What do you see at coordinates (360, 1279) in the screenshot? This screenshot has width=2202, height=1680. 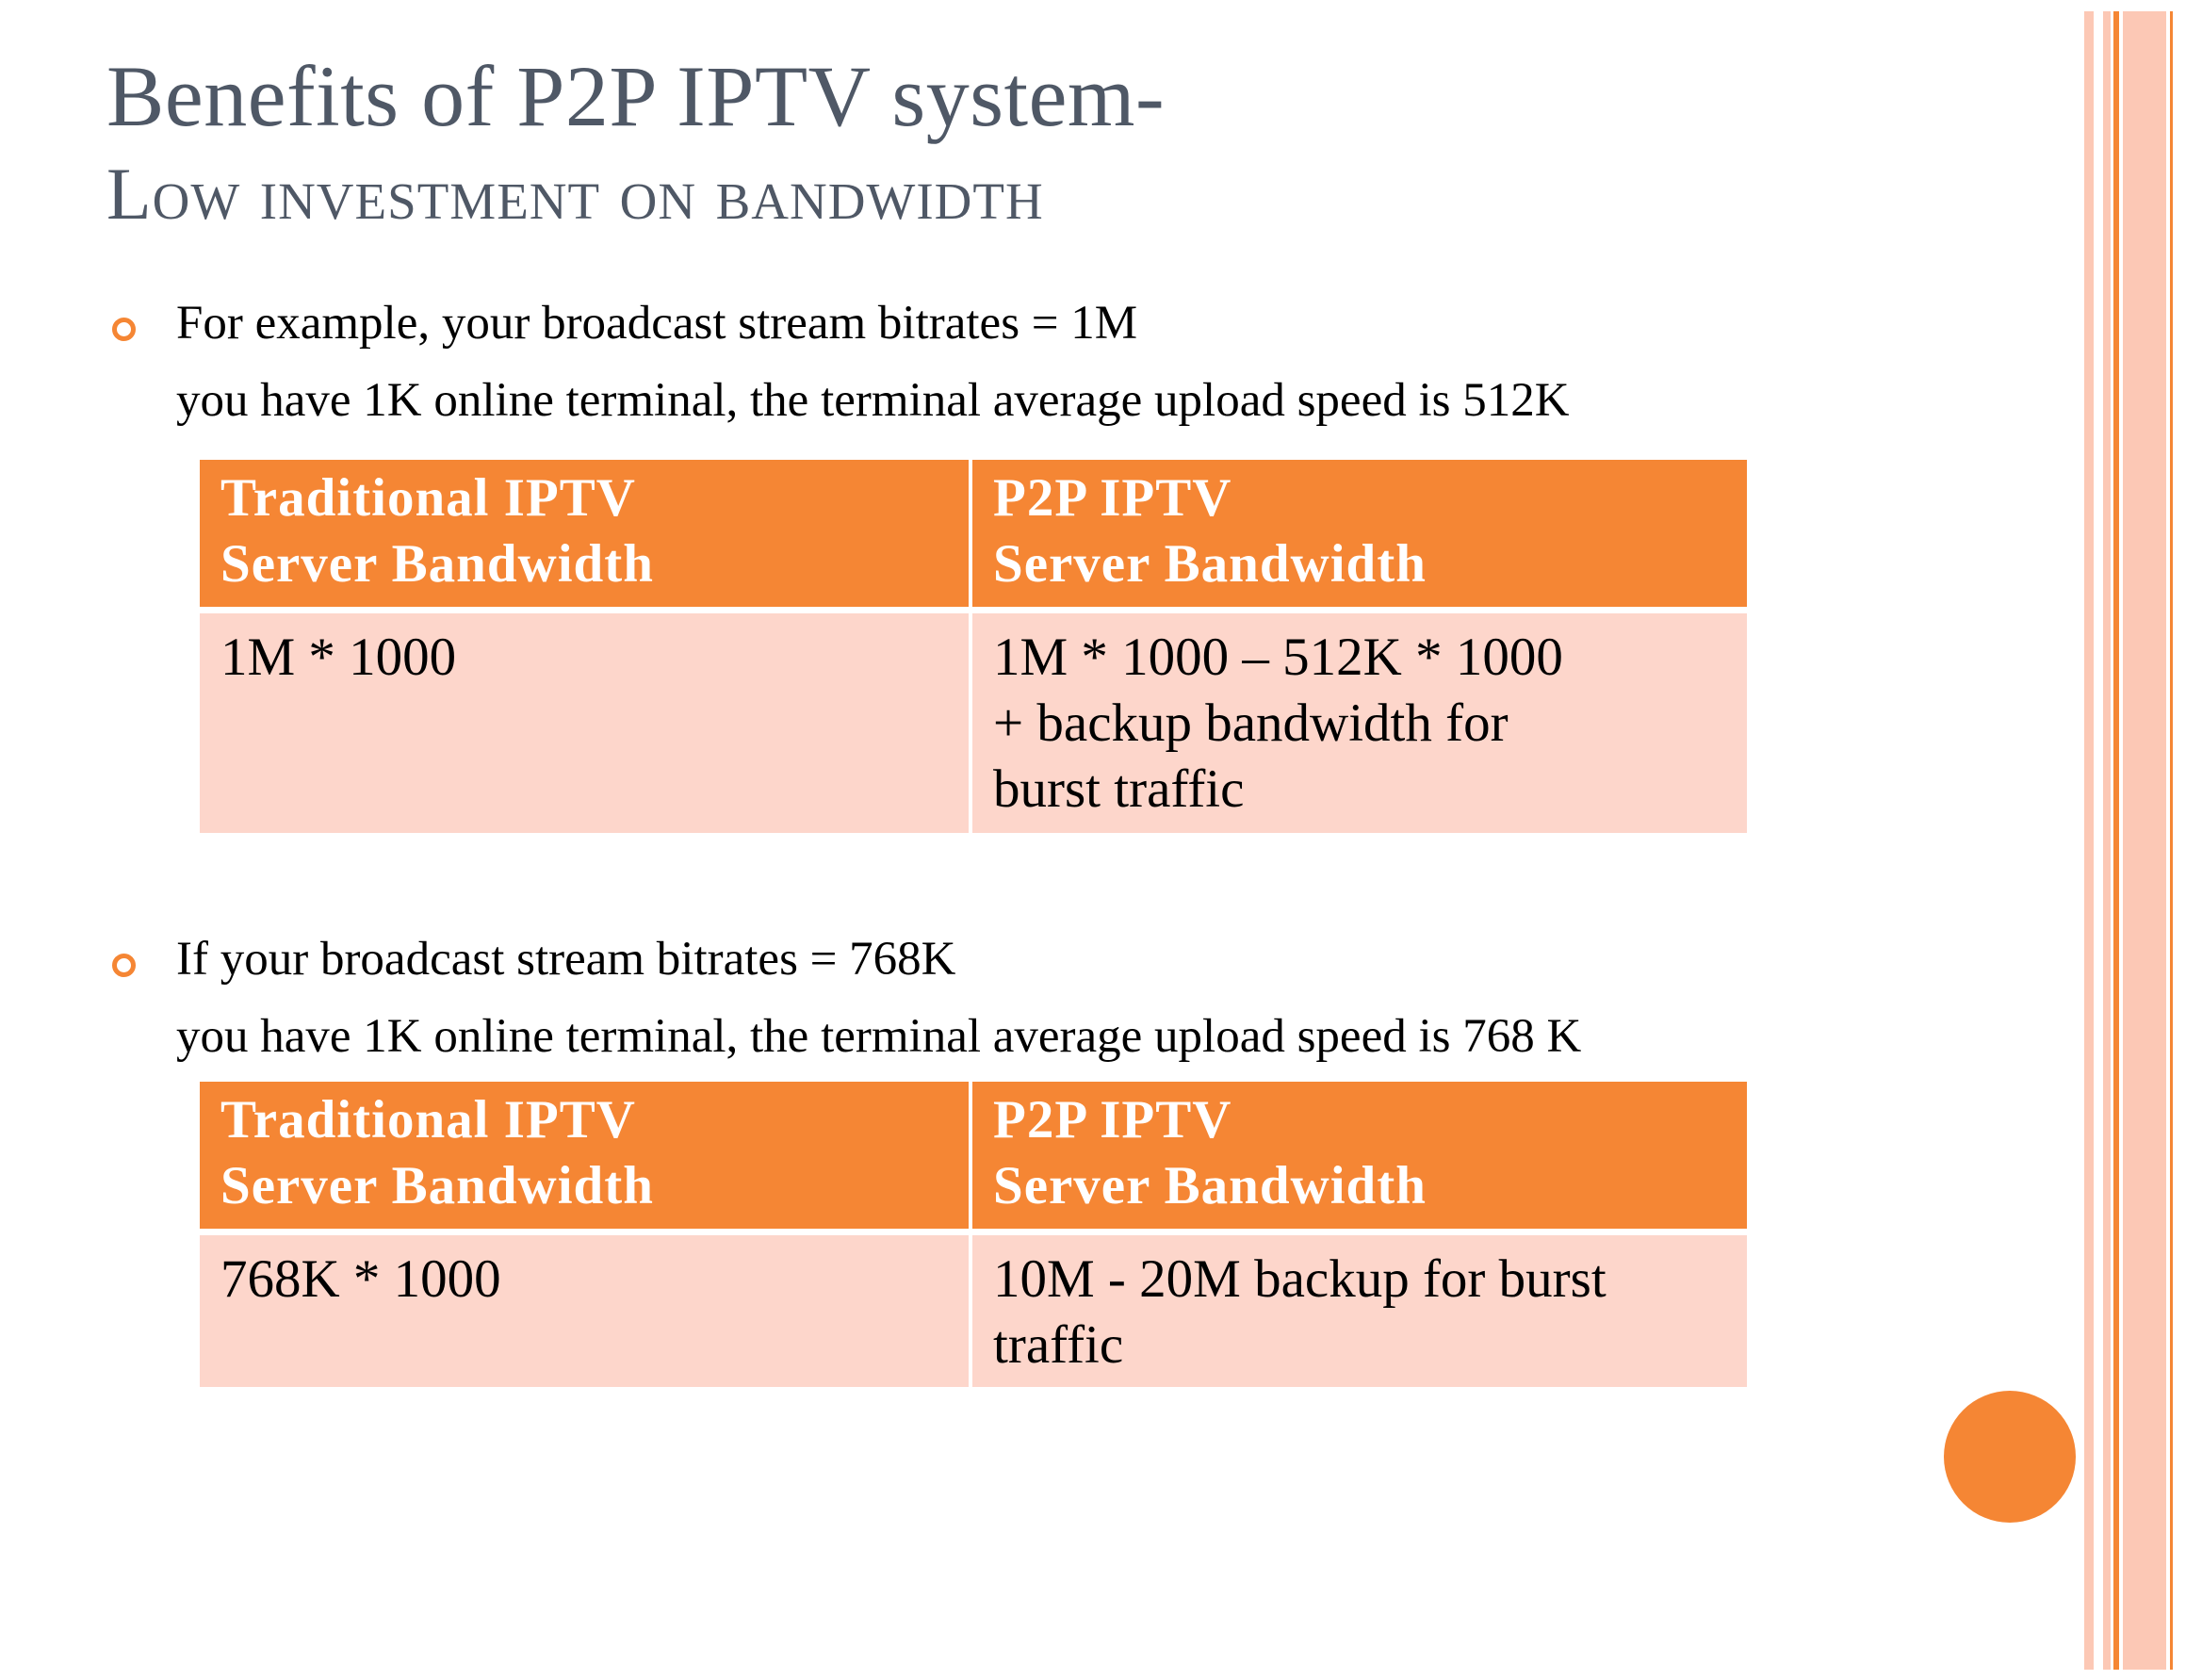 I see `traditional-bandwidth-value: 768K * 1000` at bounding box center [360, 1279].